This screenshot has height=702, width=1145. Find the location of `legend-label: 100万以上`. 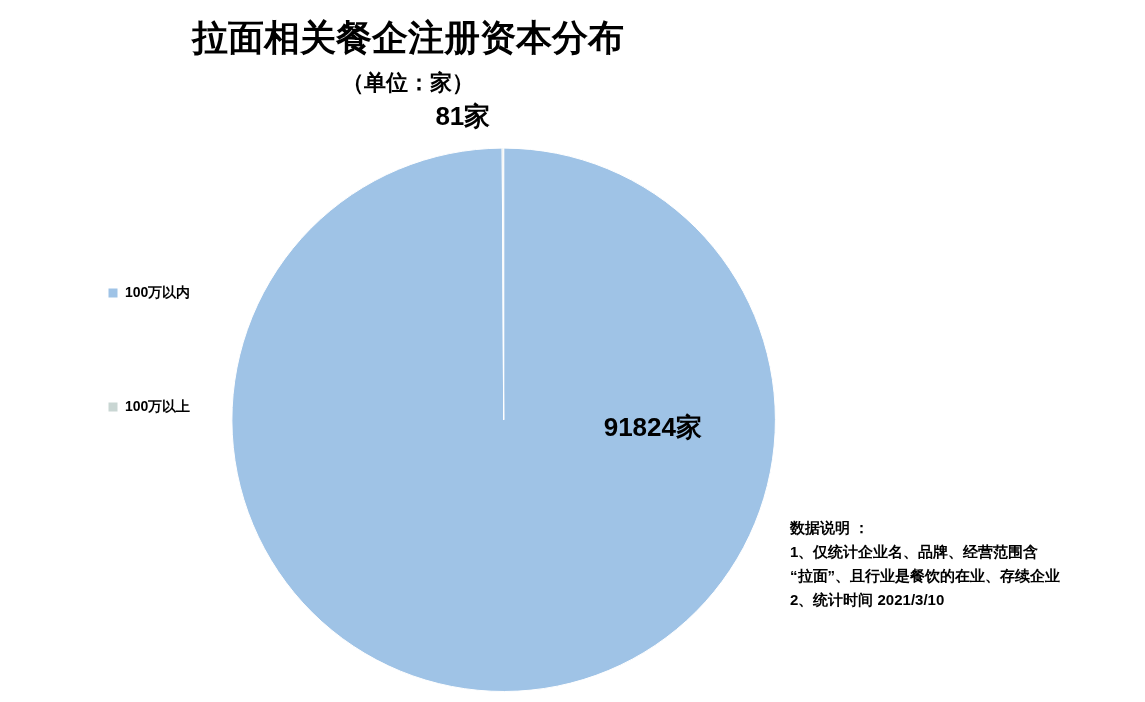

legend-label: 100万以上 is located at coordinates (158, 405).